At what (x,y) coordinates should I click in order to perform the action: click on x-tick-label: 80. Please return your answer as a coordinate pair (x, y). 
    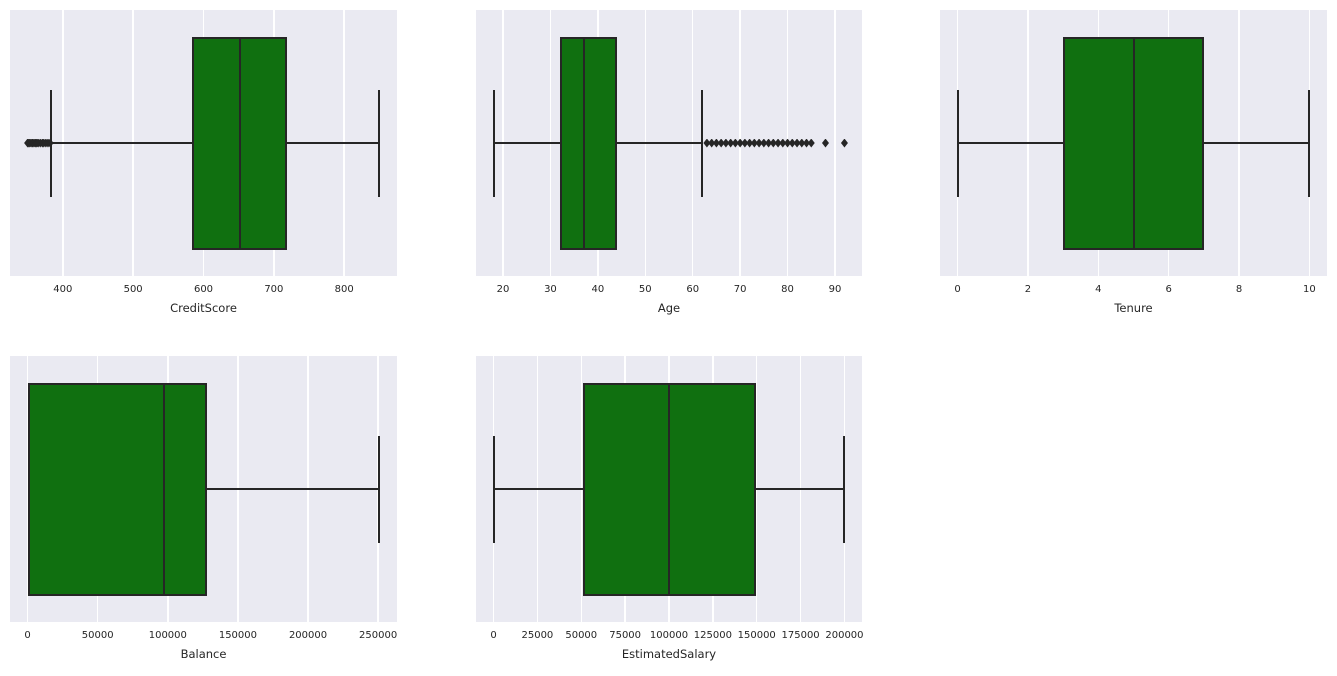
    Looking at the image, I should click on (787, 289).